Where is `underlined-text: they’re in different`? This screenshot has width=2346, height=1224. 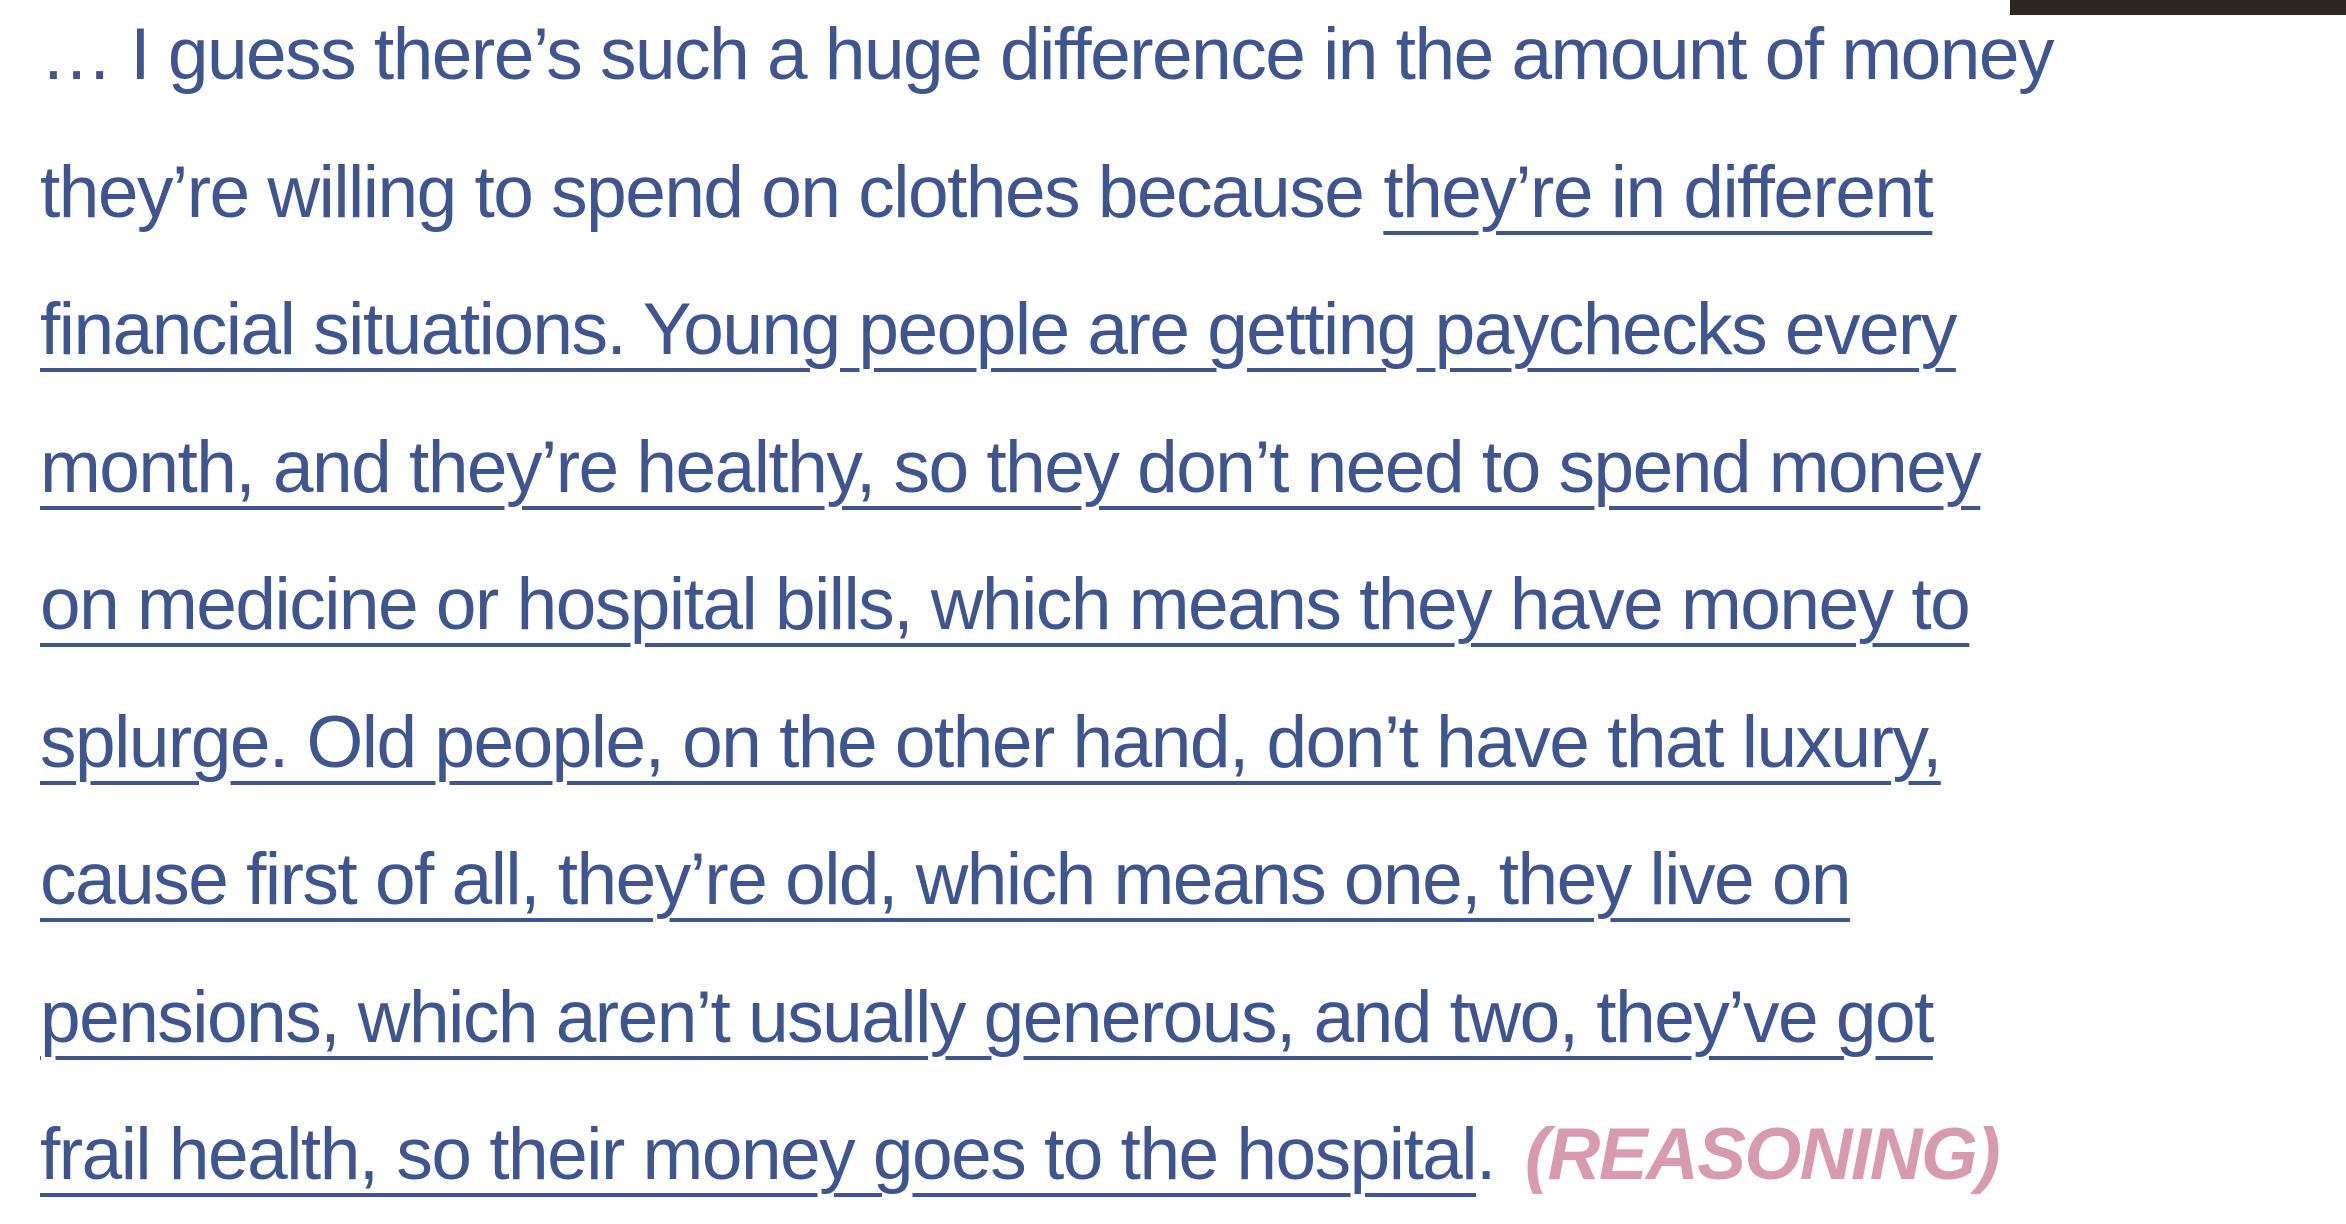
underlined-text: they’re in different is located at coordinates (1658, 192).